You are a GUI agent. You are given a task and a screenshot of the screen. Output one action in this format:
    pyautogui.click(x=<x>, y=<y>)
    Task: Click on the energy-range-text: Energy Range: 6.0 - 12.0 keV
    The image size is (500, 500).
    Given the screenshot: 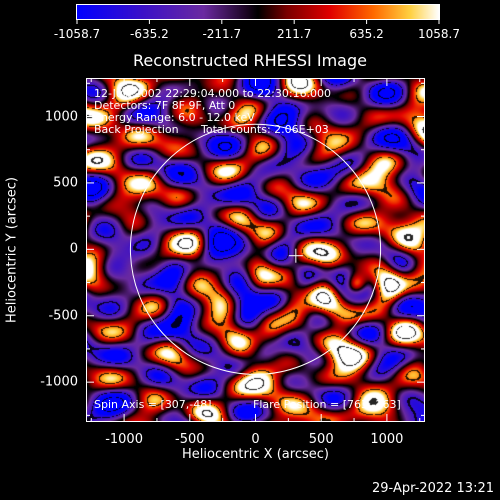 What is the action you would take?
    pyautogui.click(x=174, y=117)
    